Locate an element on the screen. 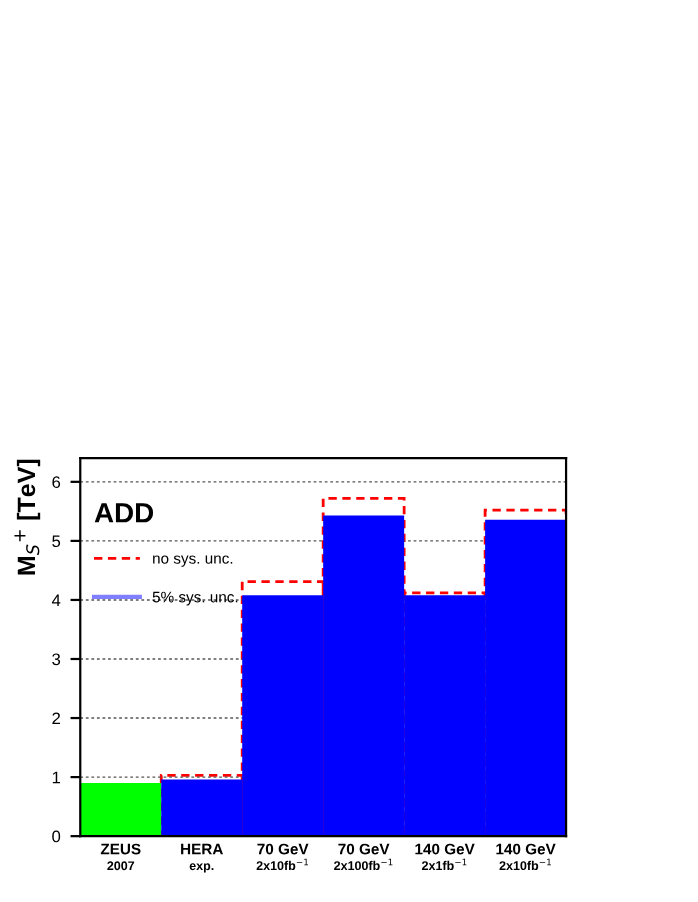  y-tick-label: 6 is located at coordinates (56, 482).